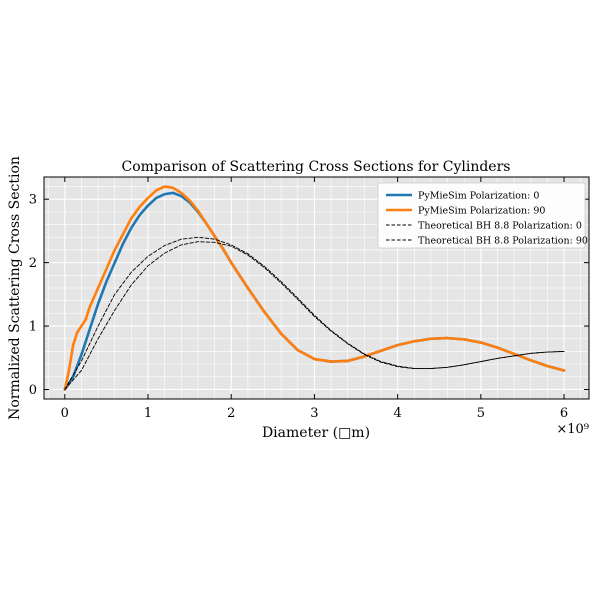 This screenshot has height=600, width=600. I want to click on y-tick-label: 2, so click(33, 263).